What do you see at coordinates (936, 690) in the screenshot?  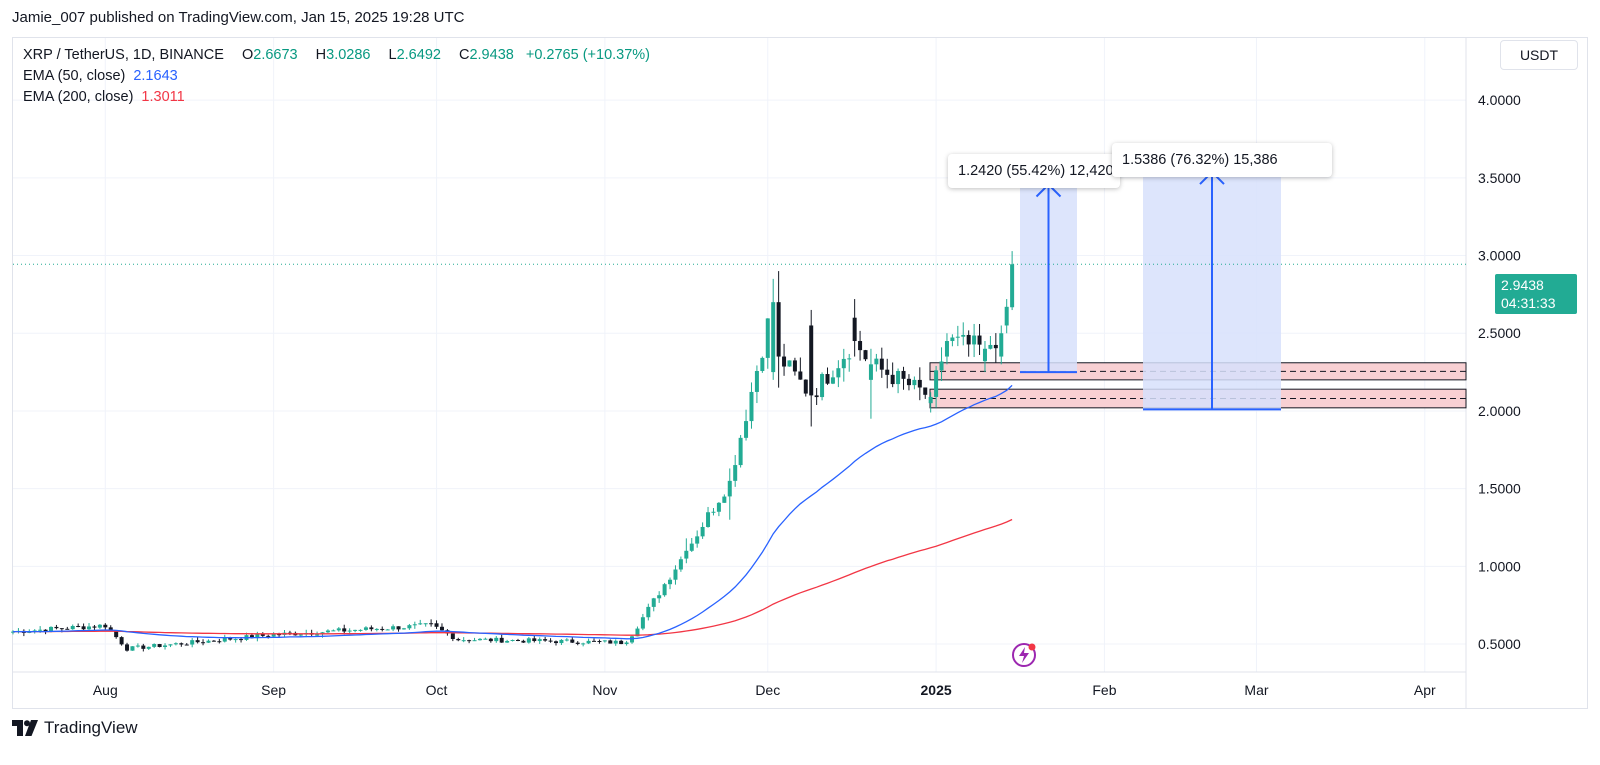 I see `x-tick-label: 2025` at bounding box center [936, 690].